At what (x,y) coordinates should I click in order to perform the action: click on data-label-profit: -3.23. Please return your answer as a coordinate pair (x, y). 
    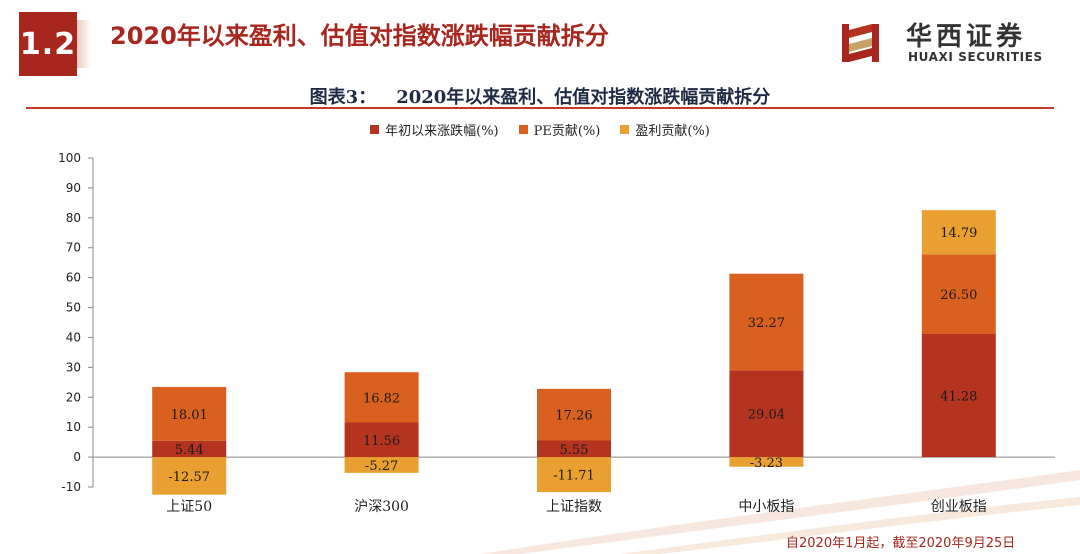
    Looking at the image, I should click on (766, 463).